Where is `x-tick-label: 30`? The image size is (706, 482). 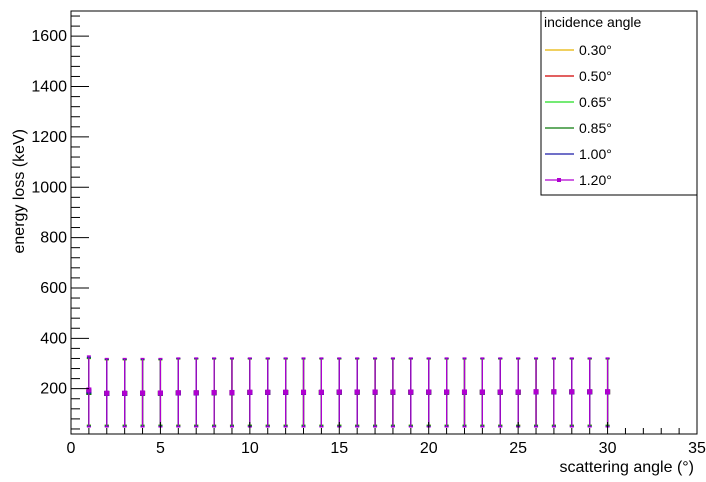 x-tick-label: 30 is located at coordinates (608, 448).